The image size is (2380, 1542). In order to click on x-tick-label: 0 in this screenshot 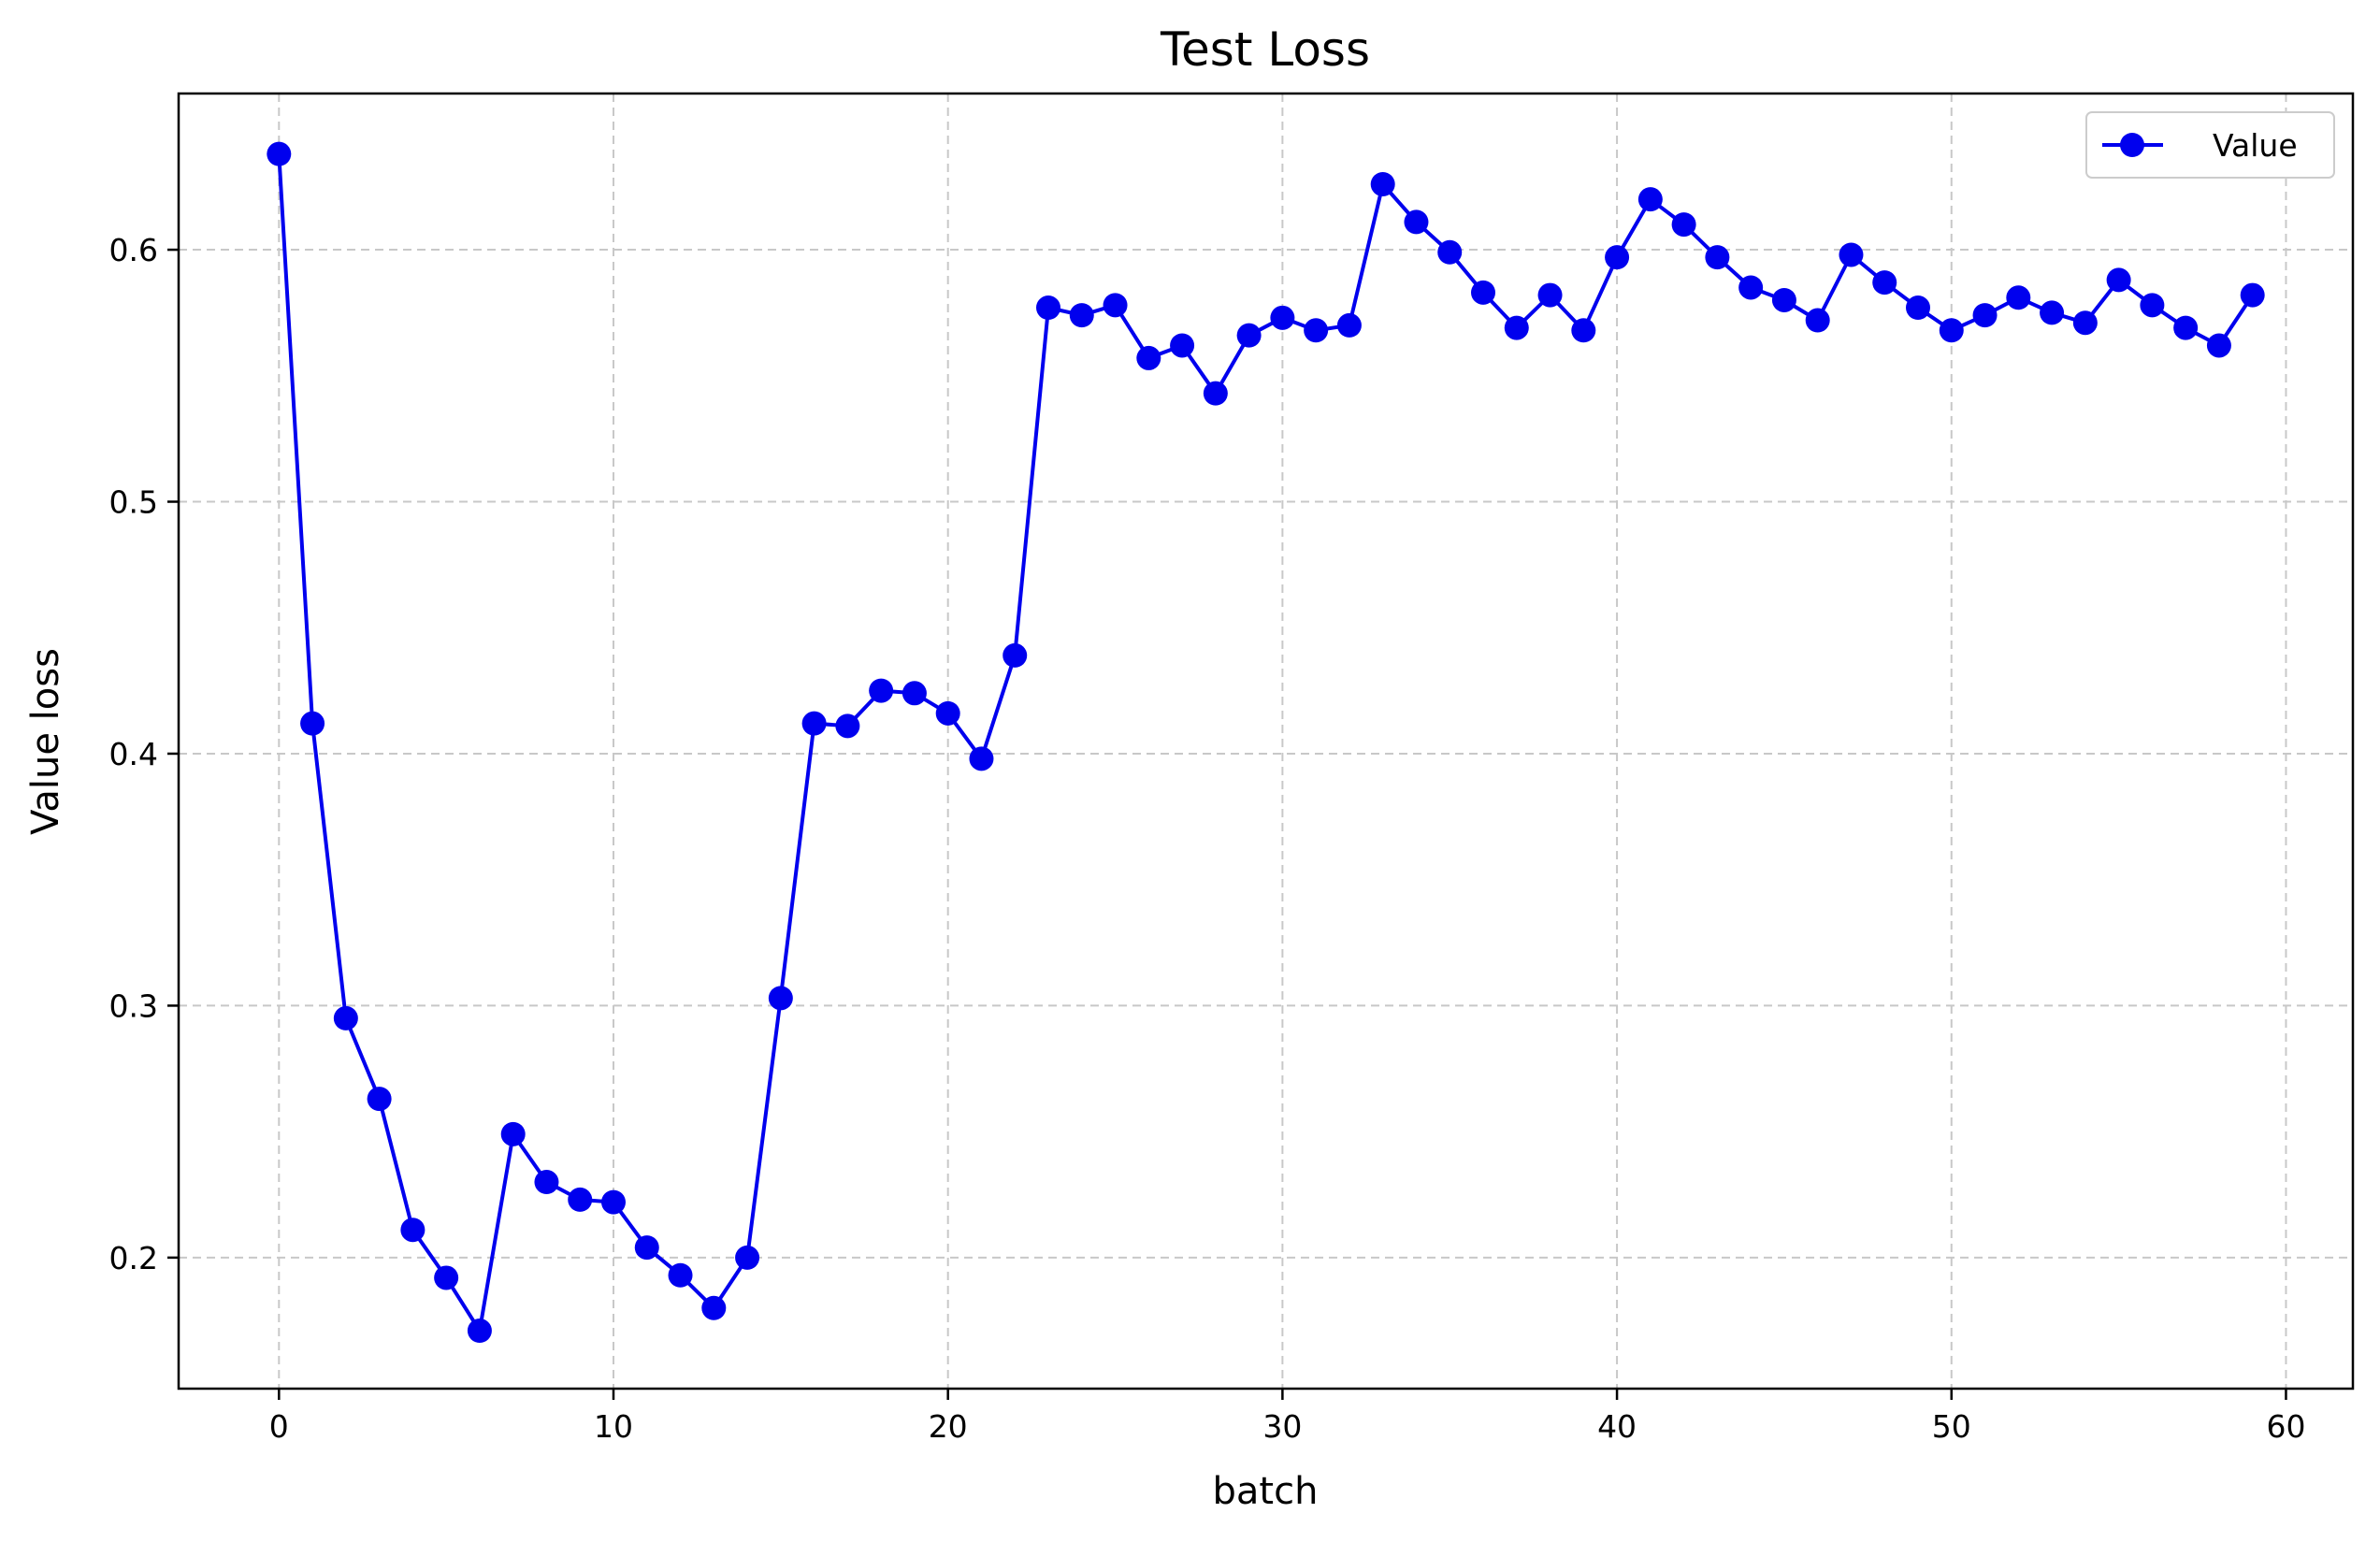, I will do `click(279, 1426)`.